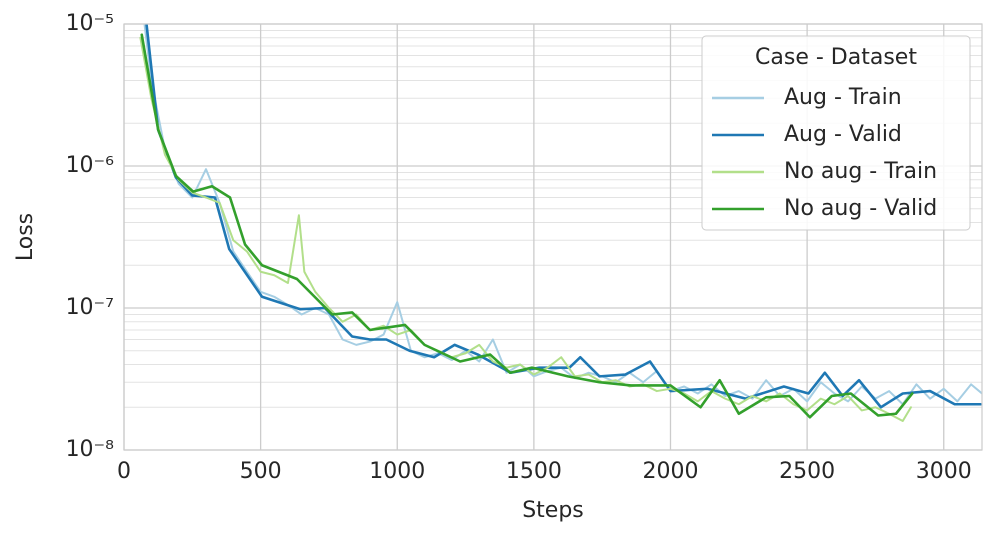 Image resolution: width=997 pixels, height=539 pixels. Describe the element at coordinates (534, 471) in the screenshot. I see `x-tick-label: 1500` at that location.